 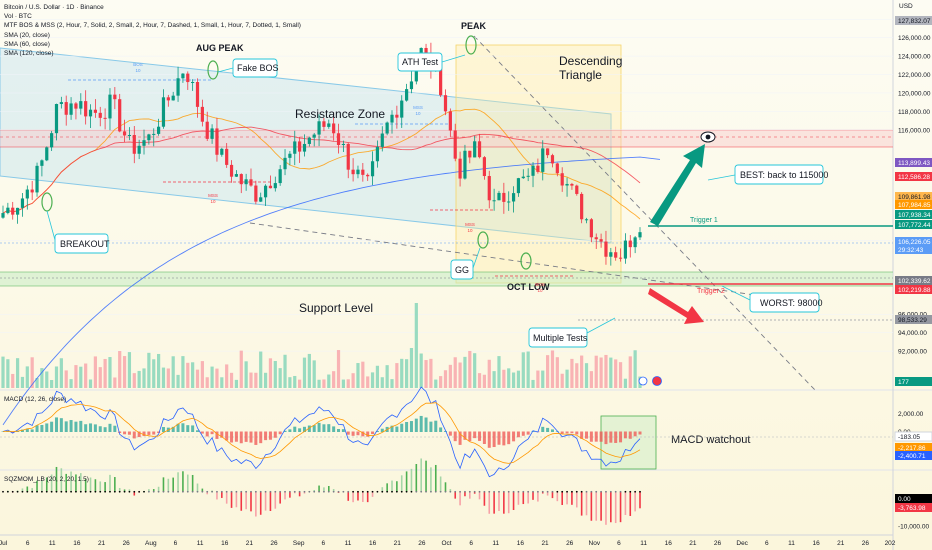 What do you see at coordinates (619, 543) in the screenshot?
I see `time-tick: 6` at bounding box center [619, 543].